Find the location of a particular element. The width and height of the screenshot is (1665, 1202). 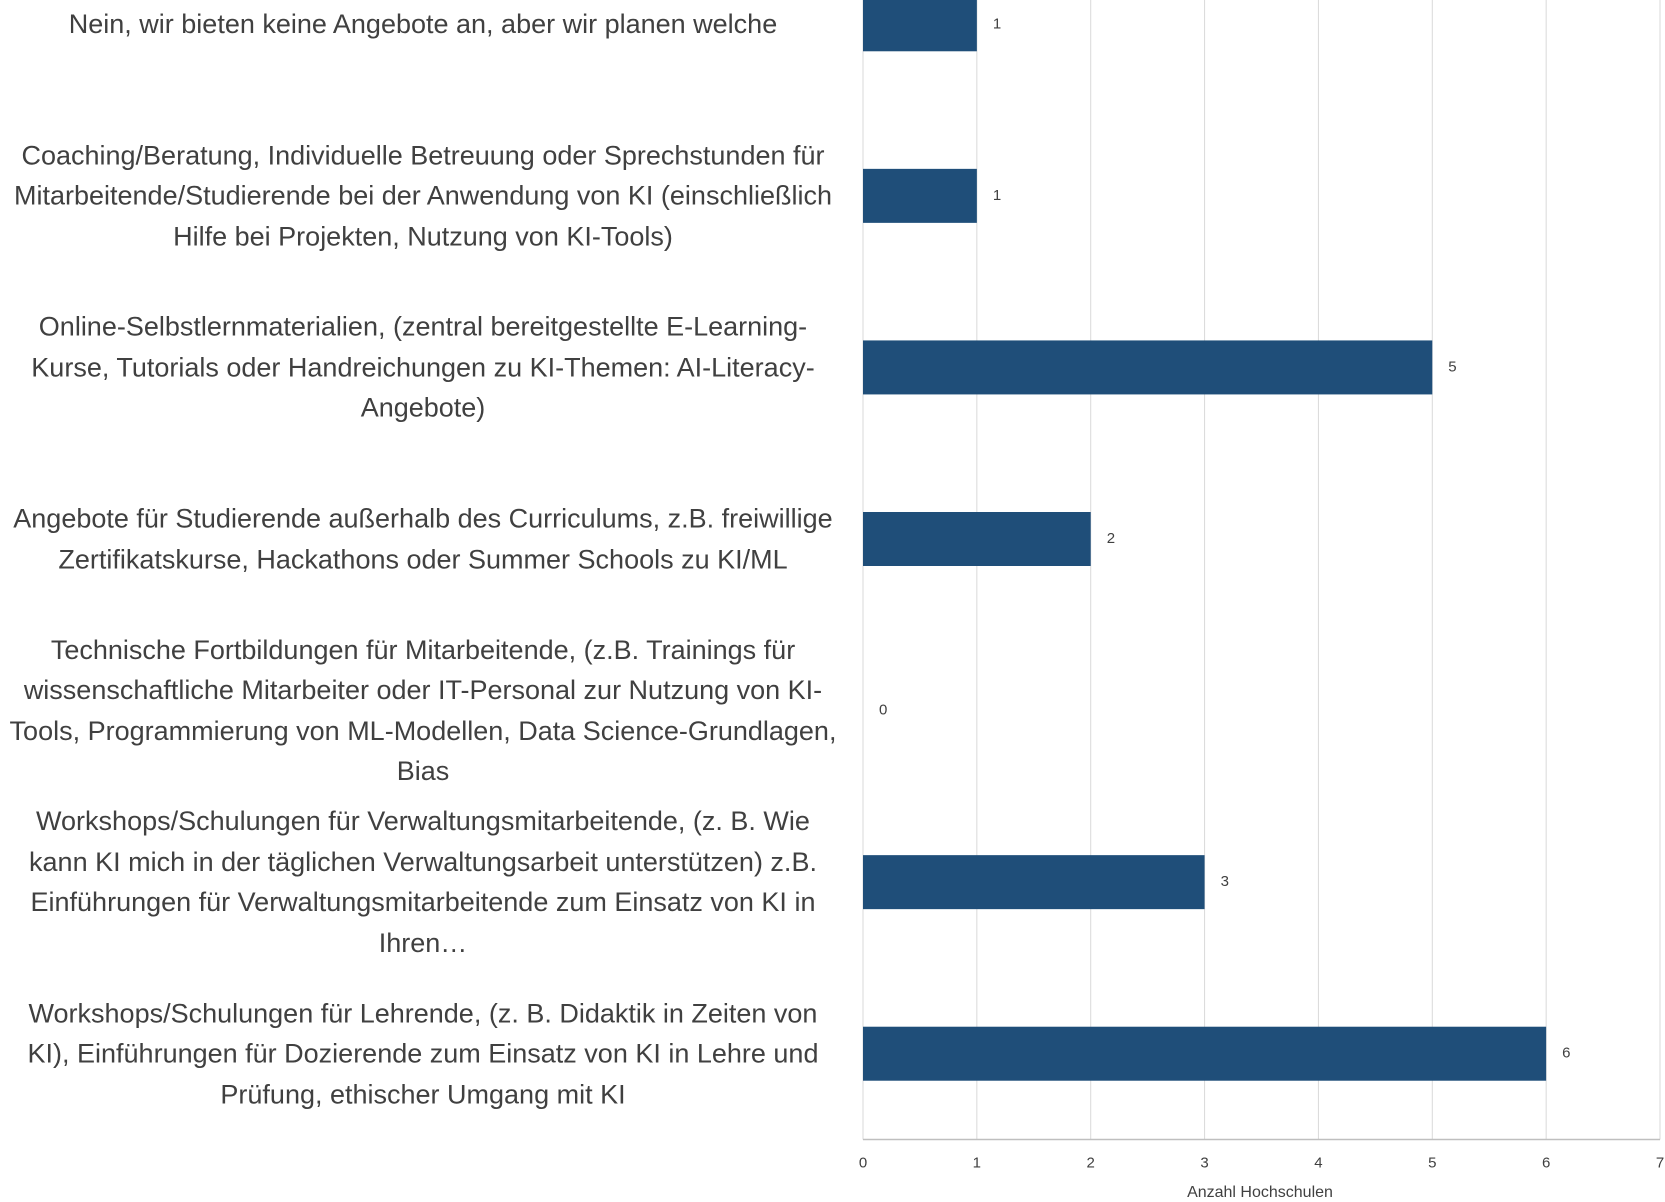

data-label: 5 is located at coordinates (1452, 366).